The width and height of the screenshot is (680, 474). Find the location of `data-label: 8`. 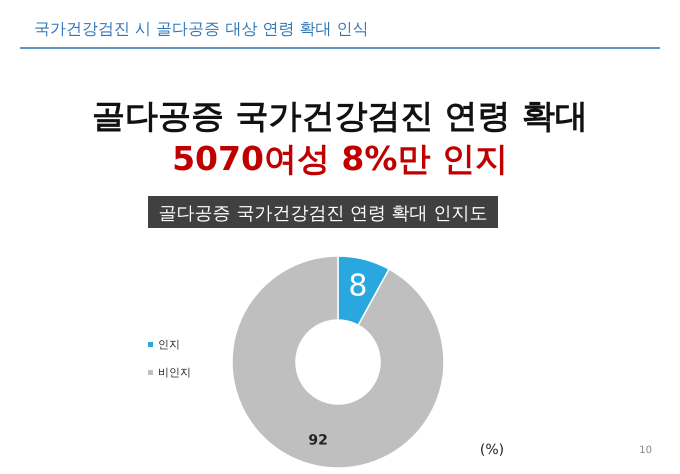

data-label: 8 is located at coordinates (358, 286).